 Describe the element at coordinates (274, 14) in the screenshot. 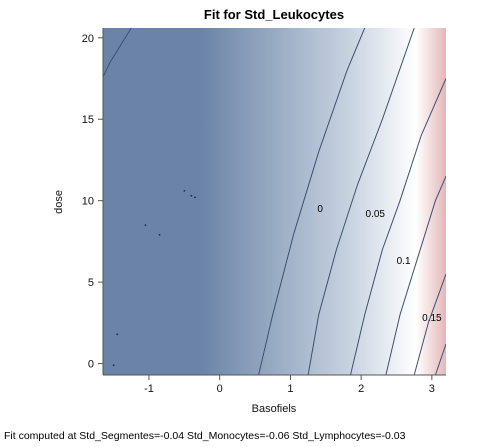

I see `chart-title: Fit for Std_Leukocytes` at that location.